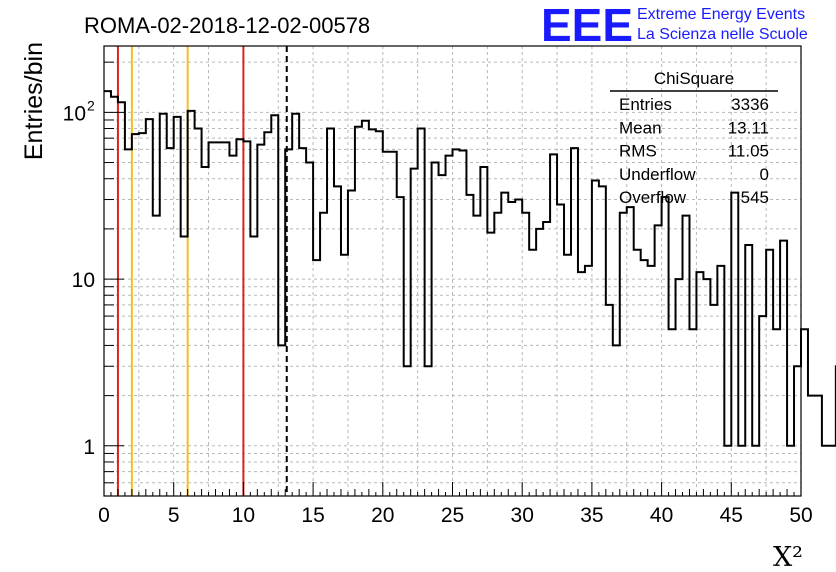  What do you see at coordinates (312, 515) in the screenshot?
I see `x-tick-label: 15` at bounding box center [312, 515].